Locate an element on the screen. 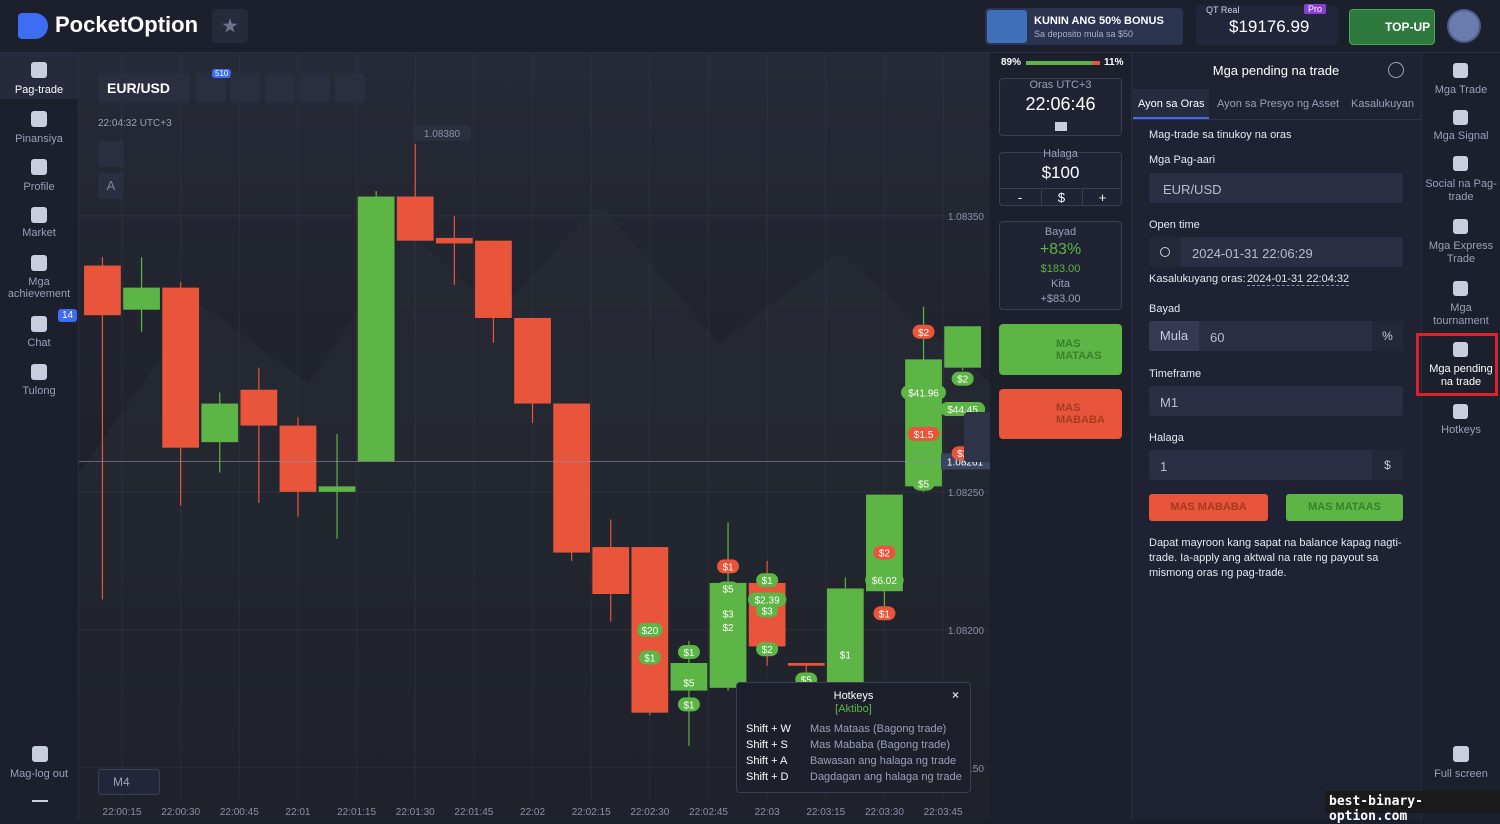  x-tick-label: 22:00:15 is located at coordinates (122, 812).